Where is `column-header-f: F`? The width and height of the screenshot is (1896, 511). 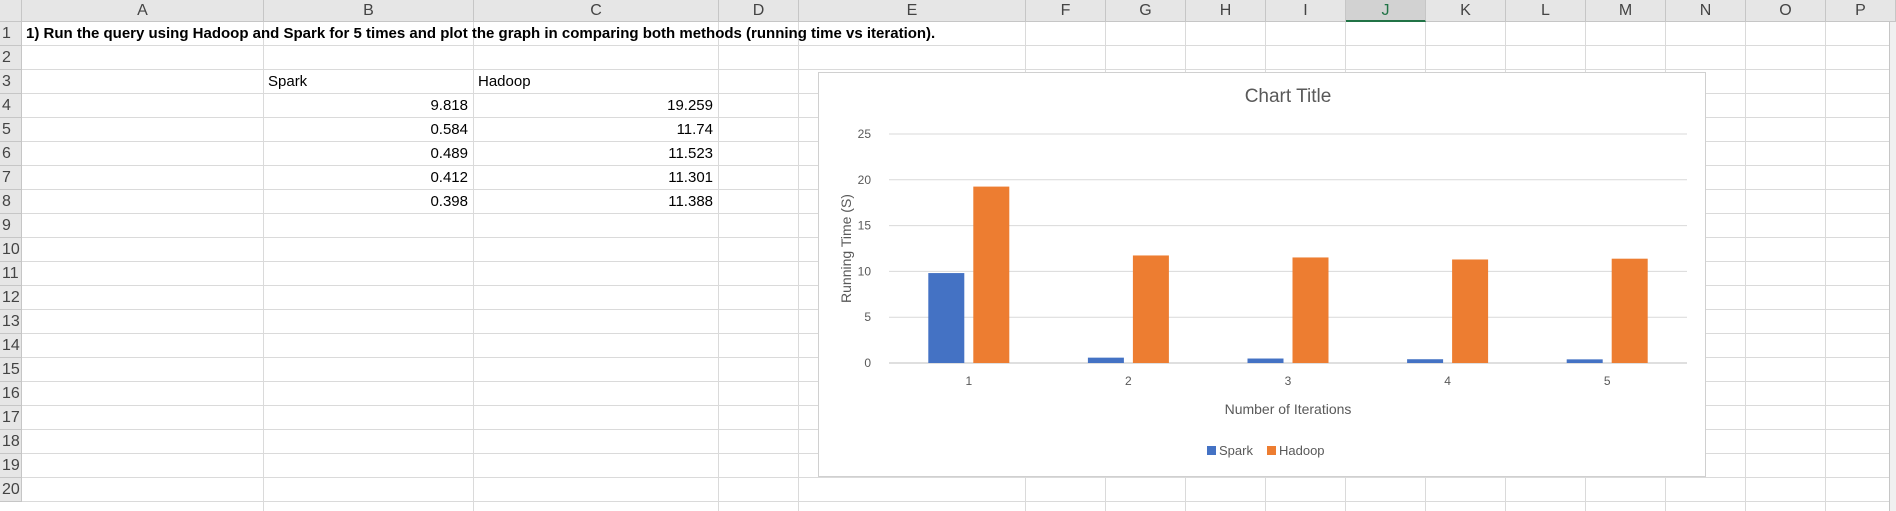 column-header-f: F is located at coordinates (1066, 11).